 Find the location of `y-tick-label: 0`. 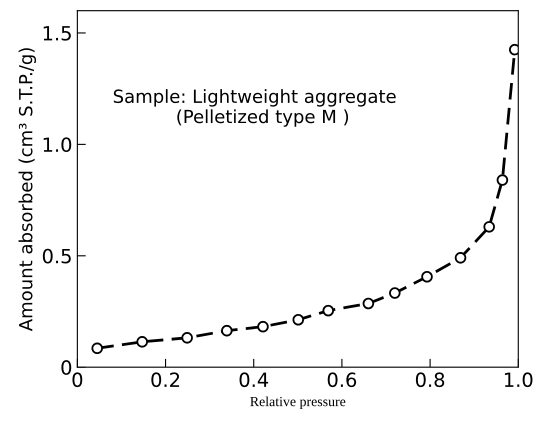

y-tick-label: 0 is located at coordinates (66, 367).